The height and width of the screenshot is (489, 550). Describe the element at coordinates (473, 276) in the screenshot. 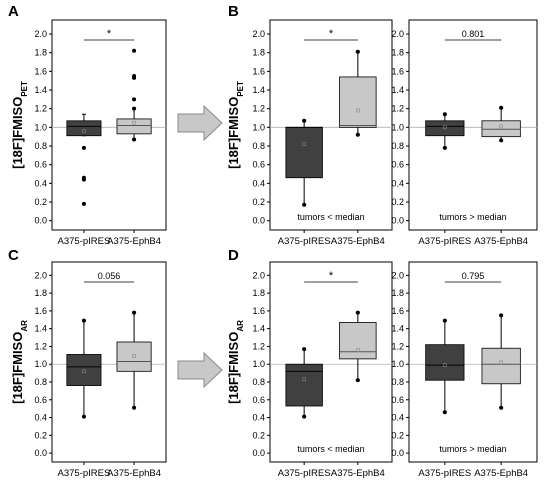

I see `significance-label: 0.795` at that location.